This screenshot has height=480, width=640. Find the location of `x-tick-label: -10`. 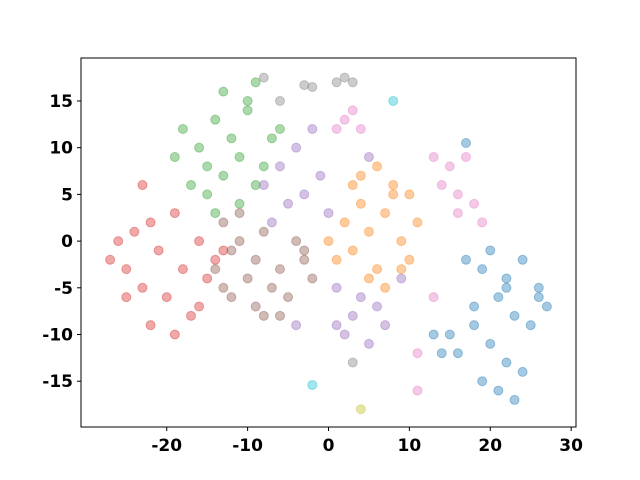

x-tick-label: -10 is located at coordinates (247, 446).